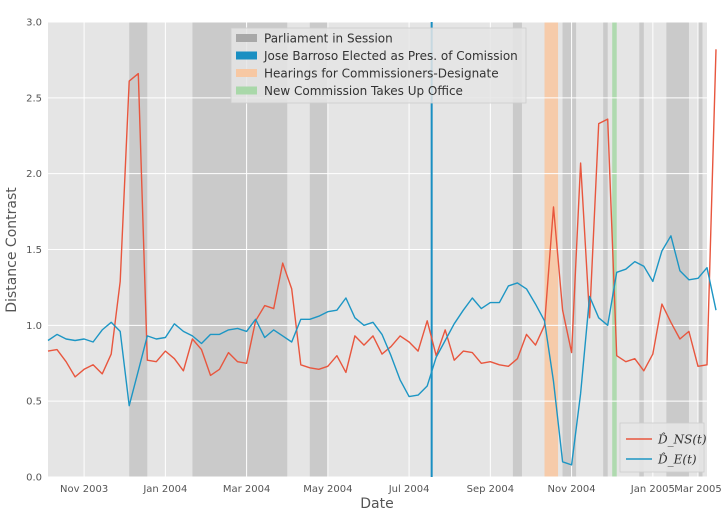 This screenshot has width=726, height=520. What do you see at coordinates (34, 478) in the screenshot?
I see `y-tick-label: 0.0` at bounding box center [34, 478].